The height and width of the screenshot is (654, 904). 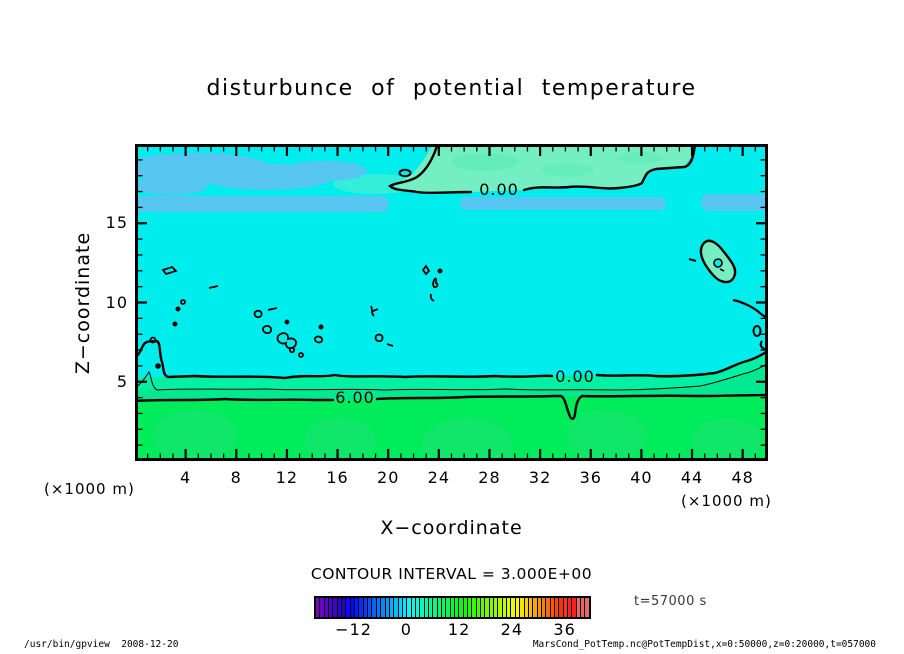 What do you see at coordinates (337, 477) in the screenshot?
I see `x-tick-label: 16` at bounding box center [337, 477].